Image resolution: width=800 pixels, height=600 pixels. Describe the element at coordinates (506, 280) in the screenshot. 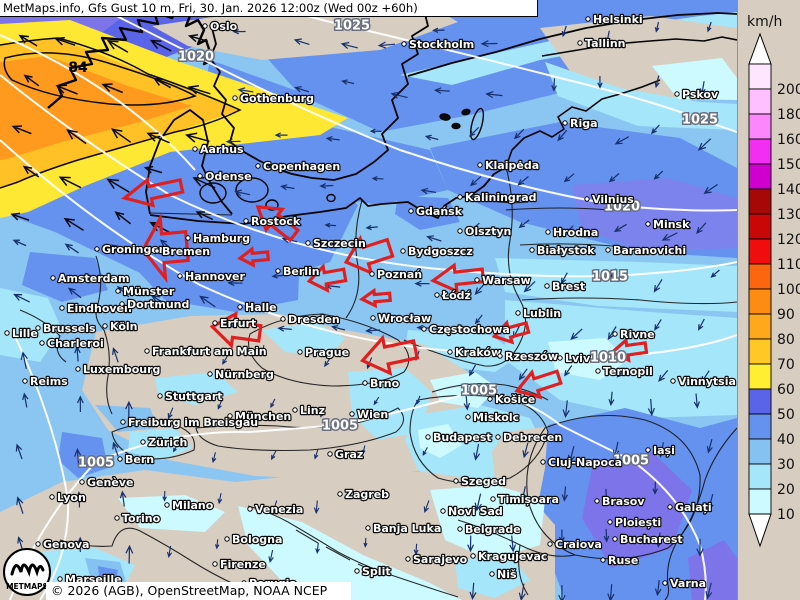

I see `city-label: Warsaw` at that location.